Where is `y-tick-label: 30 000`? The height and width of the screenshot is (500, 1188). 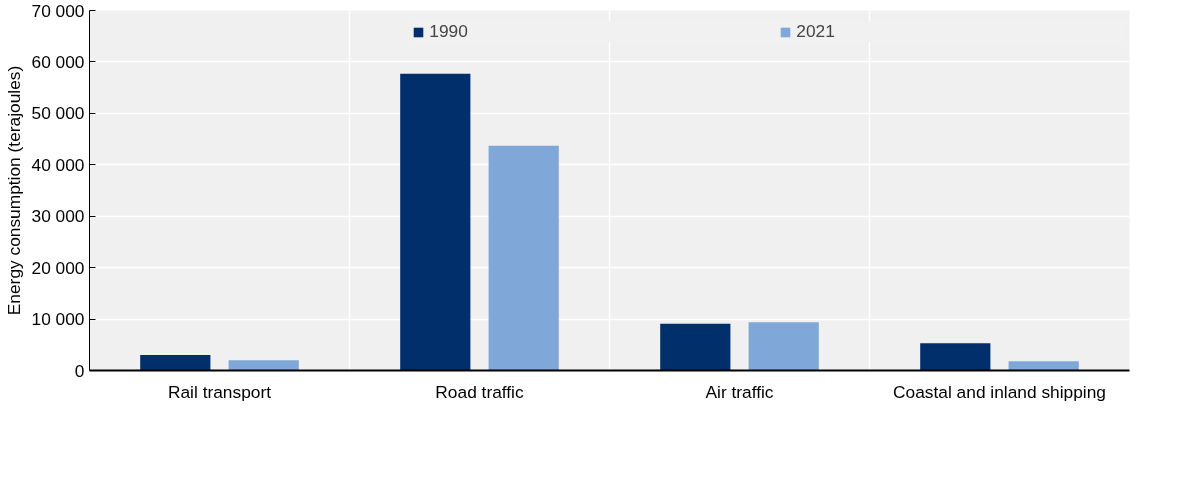
y-tick-label: 30 000 is located at coordinates (58, 216).